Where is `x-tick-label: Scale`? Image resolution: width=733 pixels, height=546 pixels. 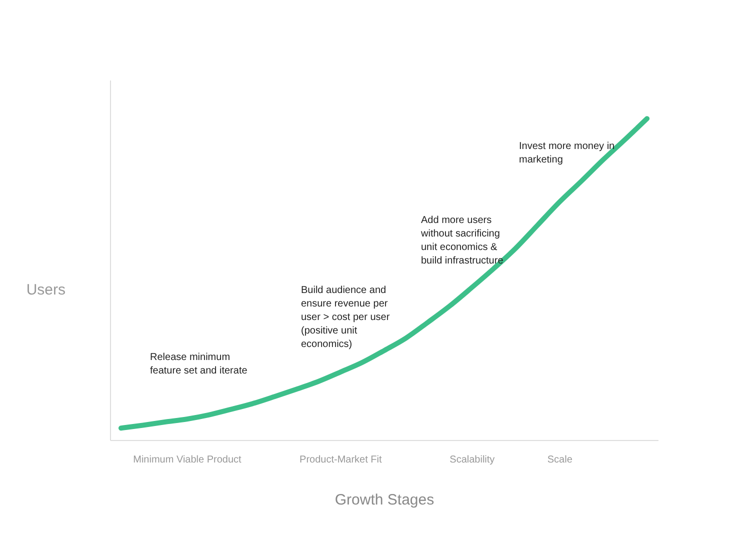
x-tick-label: Scale is located at coordinates (560, 460).